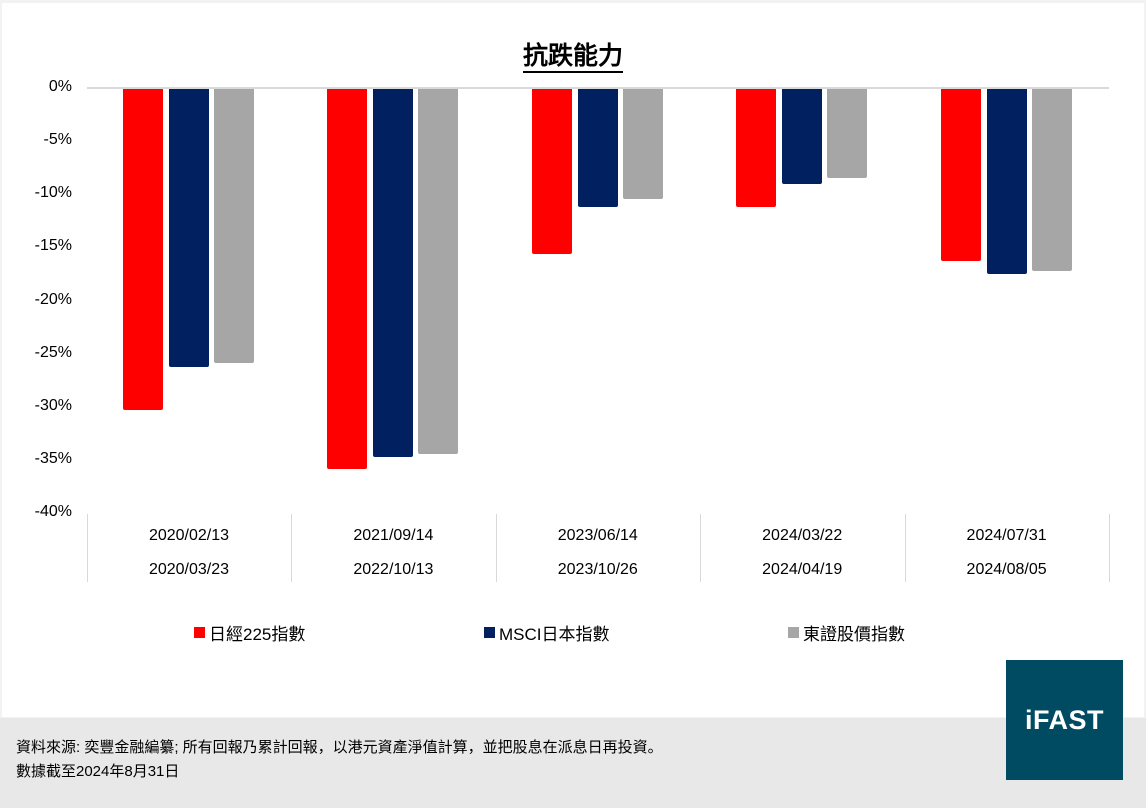 The height and width of the screenshot is (808, 1146). What do you see at coordinates (53, 458) in the screenshot?
I see `y-tick-label: -35%` at bounding box center [53, 458].